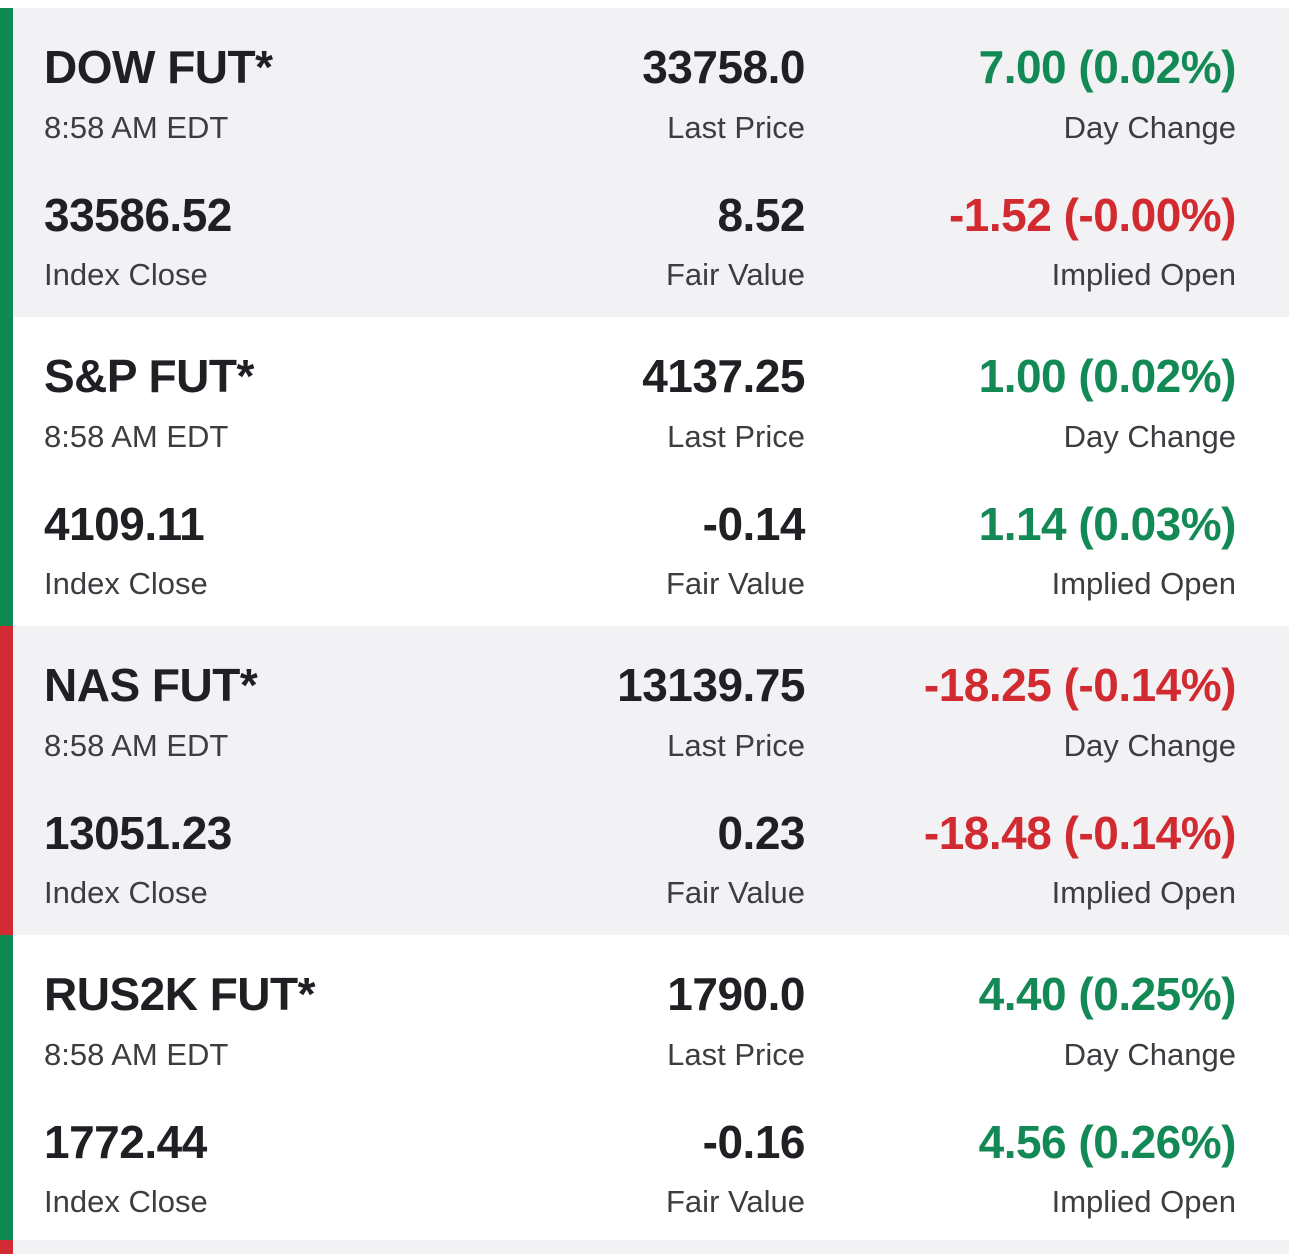 The image size is (1289, 1254). I want to click on last-price-value: 4137.25, so click(723, 376).